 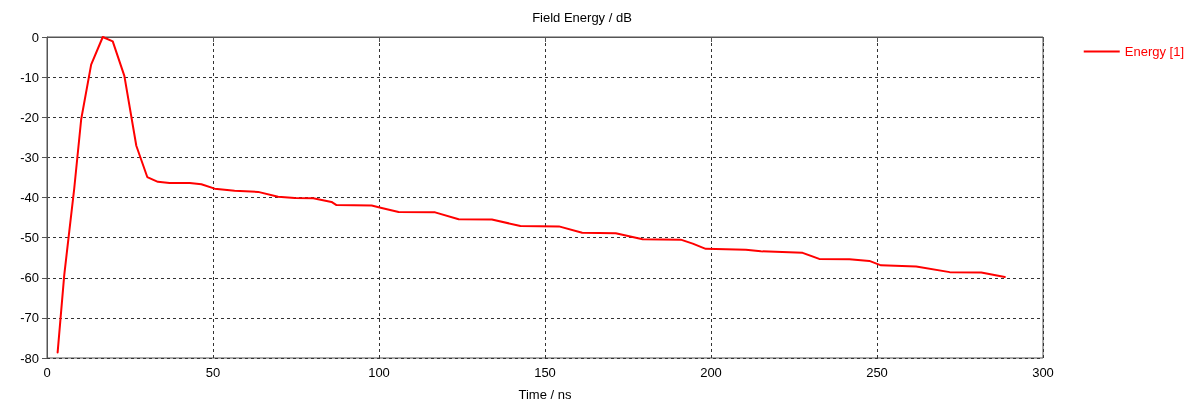 What do you see at coordinates (29, 358) in the screenshot?
I see `y-tick-label: -80` at bounding box center [29, 358].